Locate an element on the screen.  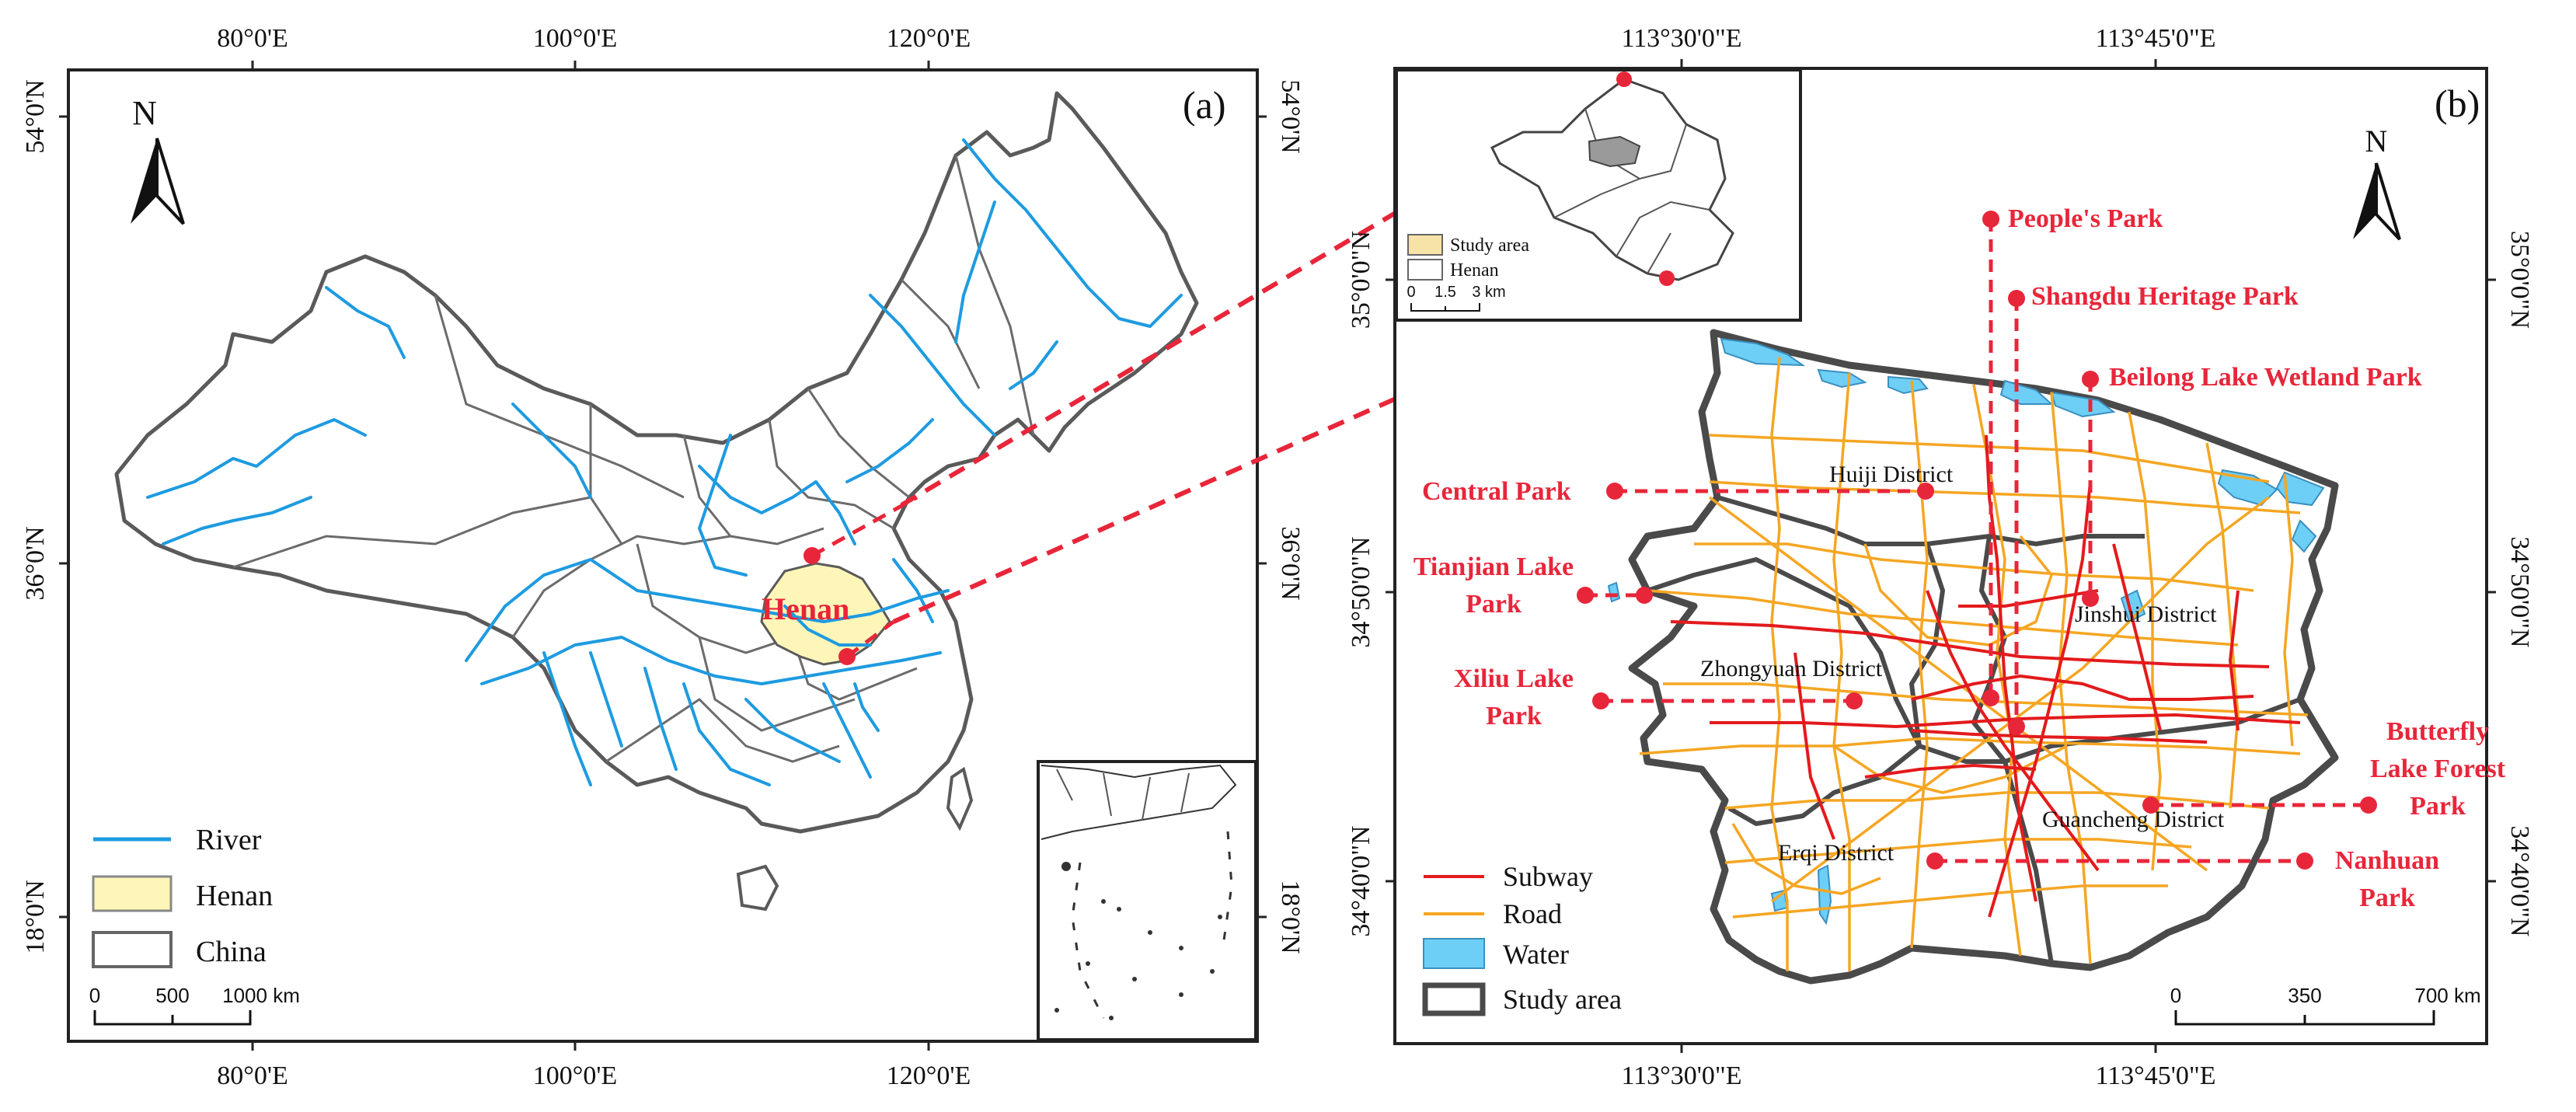
legend-study-area-symbol is located at coordinates (1454, 999).